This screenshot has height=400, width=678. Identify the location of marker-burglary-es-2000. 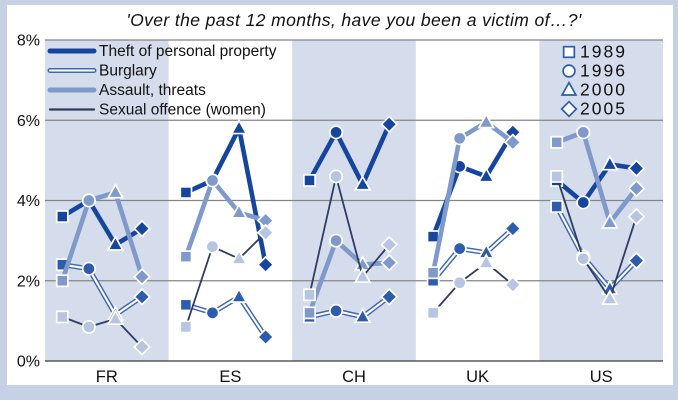
(239, 295).